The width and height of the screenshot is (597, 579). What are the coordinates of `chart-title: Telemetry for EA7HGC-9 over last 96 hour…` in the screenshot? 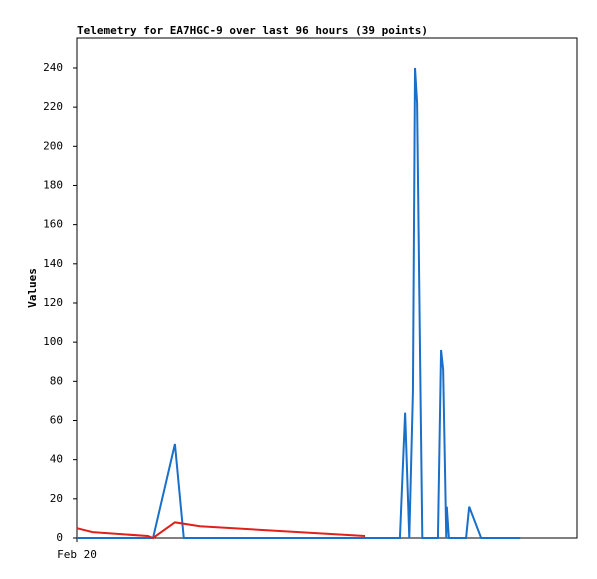 It's located at (252, 30).